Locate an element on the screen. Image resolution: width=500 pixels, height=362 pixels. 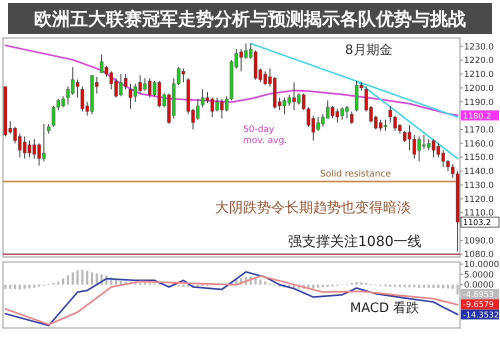
ref-line-label: 强支撑关注1080一线 is located at coordinates (355, 242).